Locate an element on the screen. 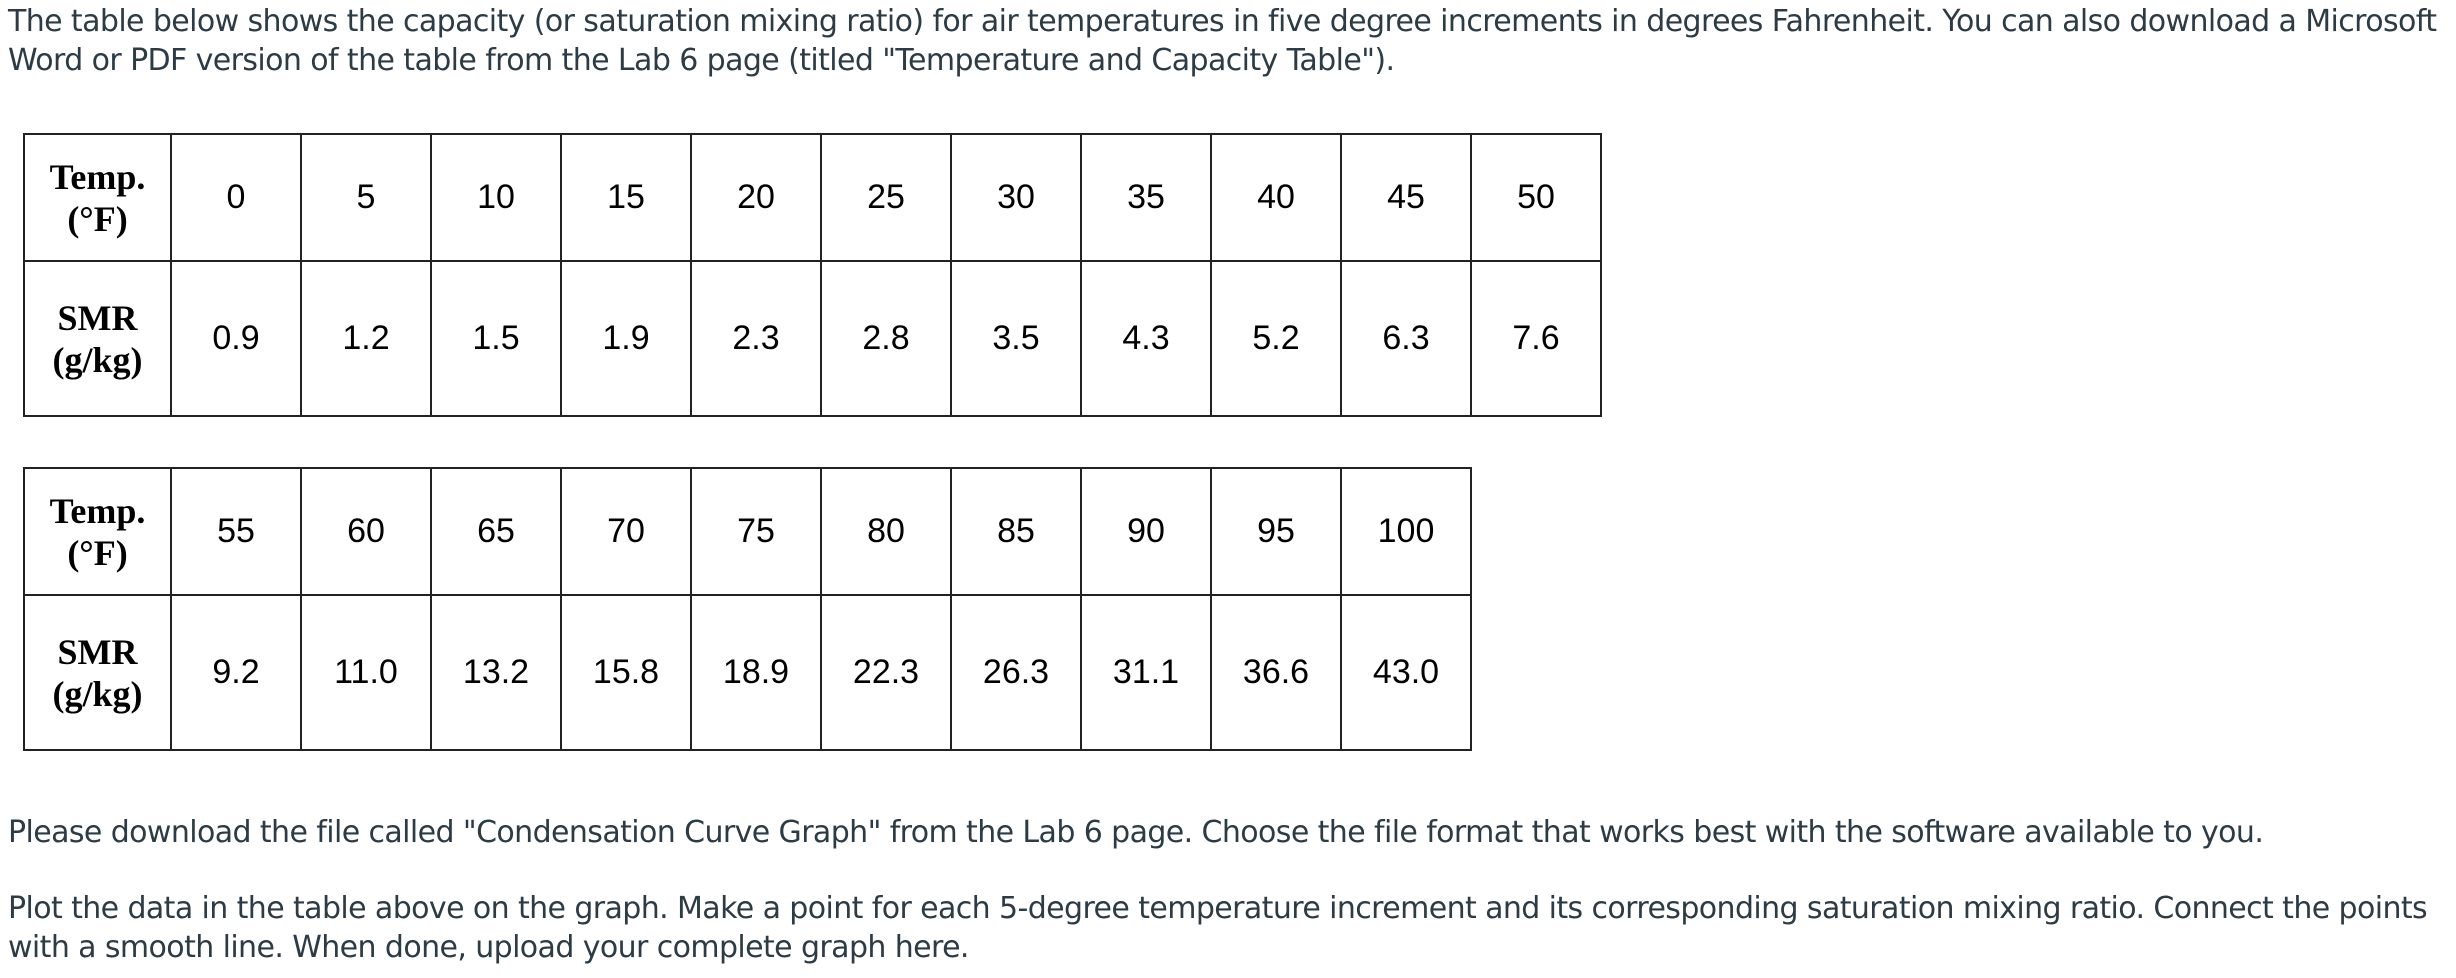 Image resolution: width=2456 pixels, height=978 pixels. temp-cell: 90 is located at coordinates (1146, 531).